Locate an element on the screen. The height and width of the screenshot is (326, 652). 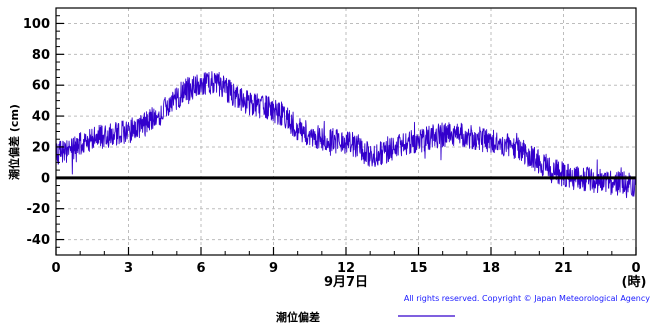
x-axis-ticks: 0 3 6 9 12 15 18 21 0 is located at coordinates (346, 261).